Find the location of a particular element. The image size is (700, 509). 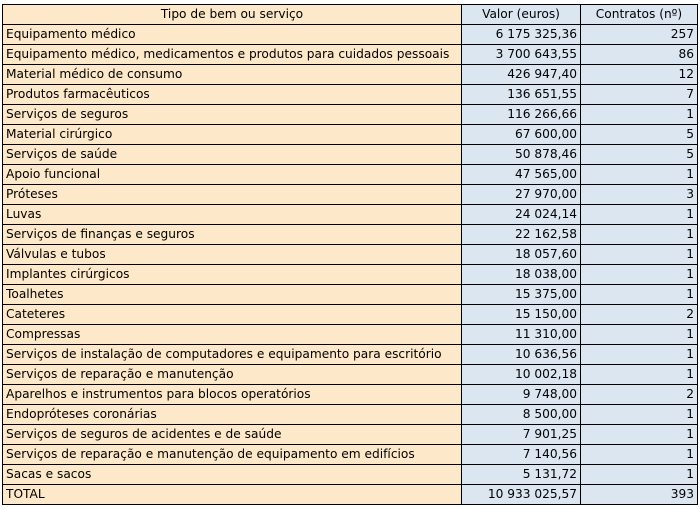

cell-value: 136 651,55 is located at coordinates (521, 94).